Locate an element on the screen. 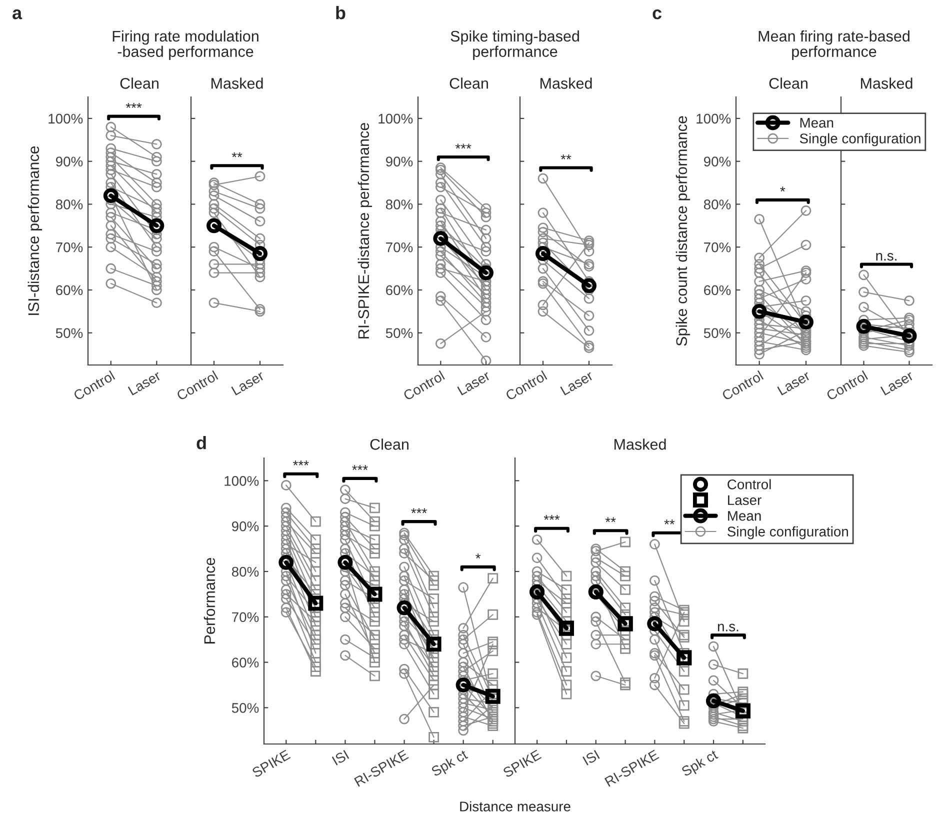 This screenshot has height=819, width=941. y-axis-title: ISI-distance performance is located at coordinates (35, 230).